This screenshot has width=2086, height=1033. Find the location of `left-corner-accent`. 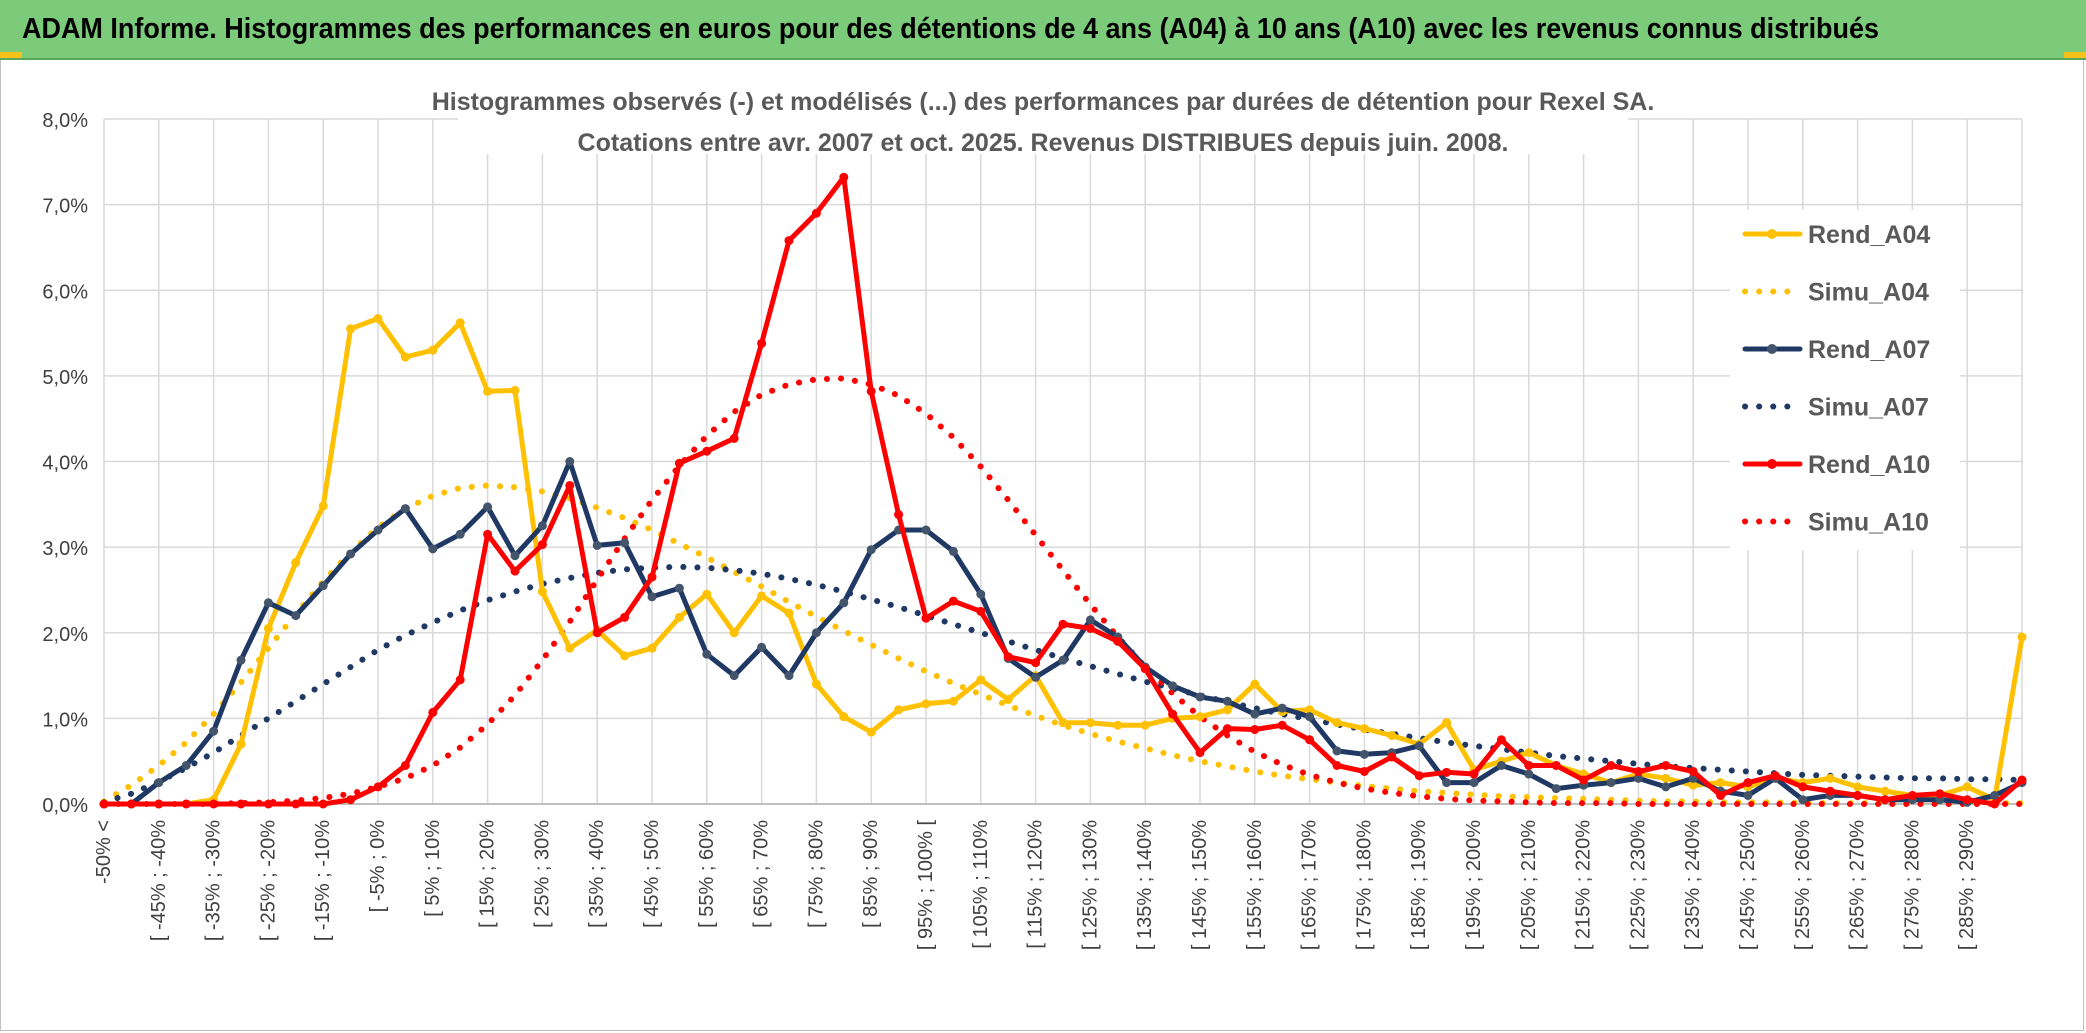

left-corner-accent is located at coordinates (11, 55).